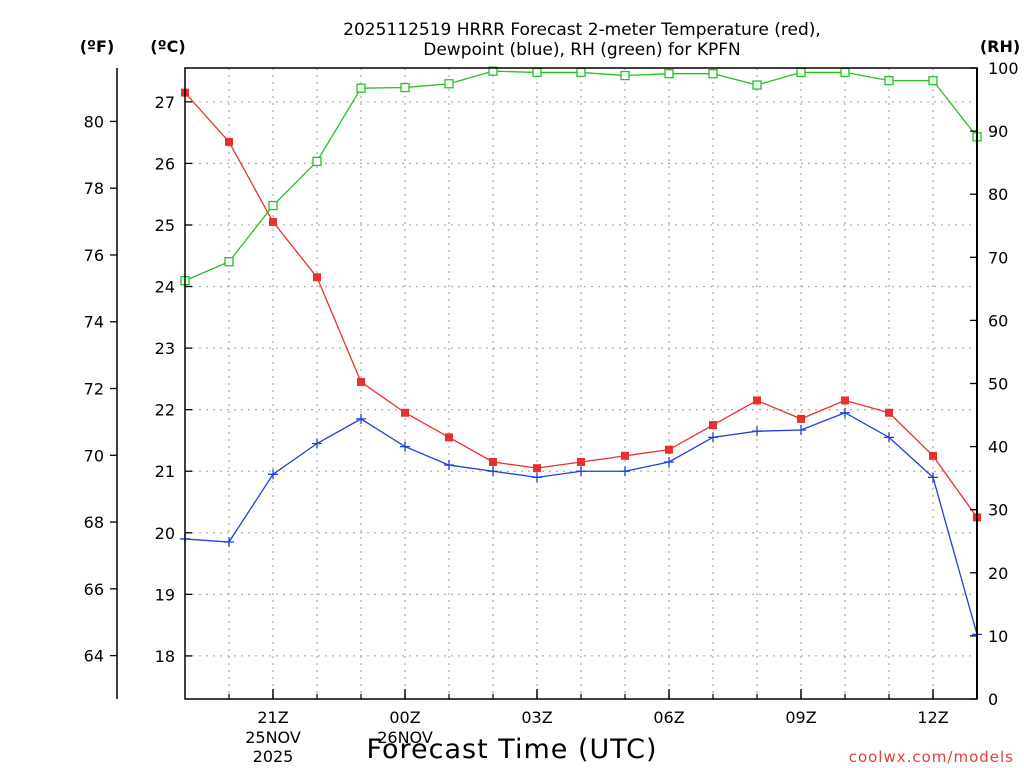  What do you see at coordinates (273, 737) in the screenshot?
I see `x-tick-date: 25NOV` at bounding box center [273, 737].